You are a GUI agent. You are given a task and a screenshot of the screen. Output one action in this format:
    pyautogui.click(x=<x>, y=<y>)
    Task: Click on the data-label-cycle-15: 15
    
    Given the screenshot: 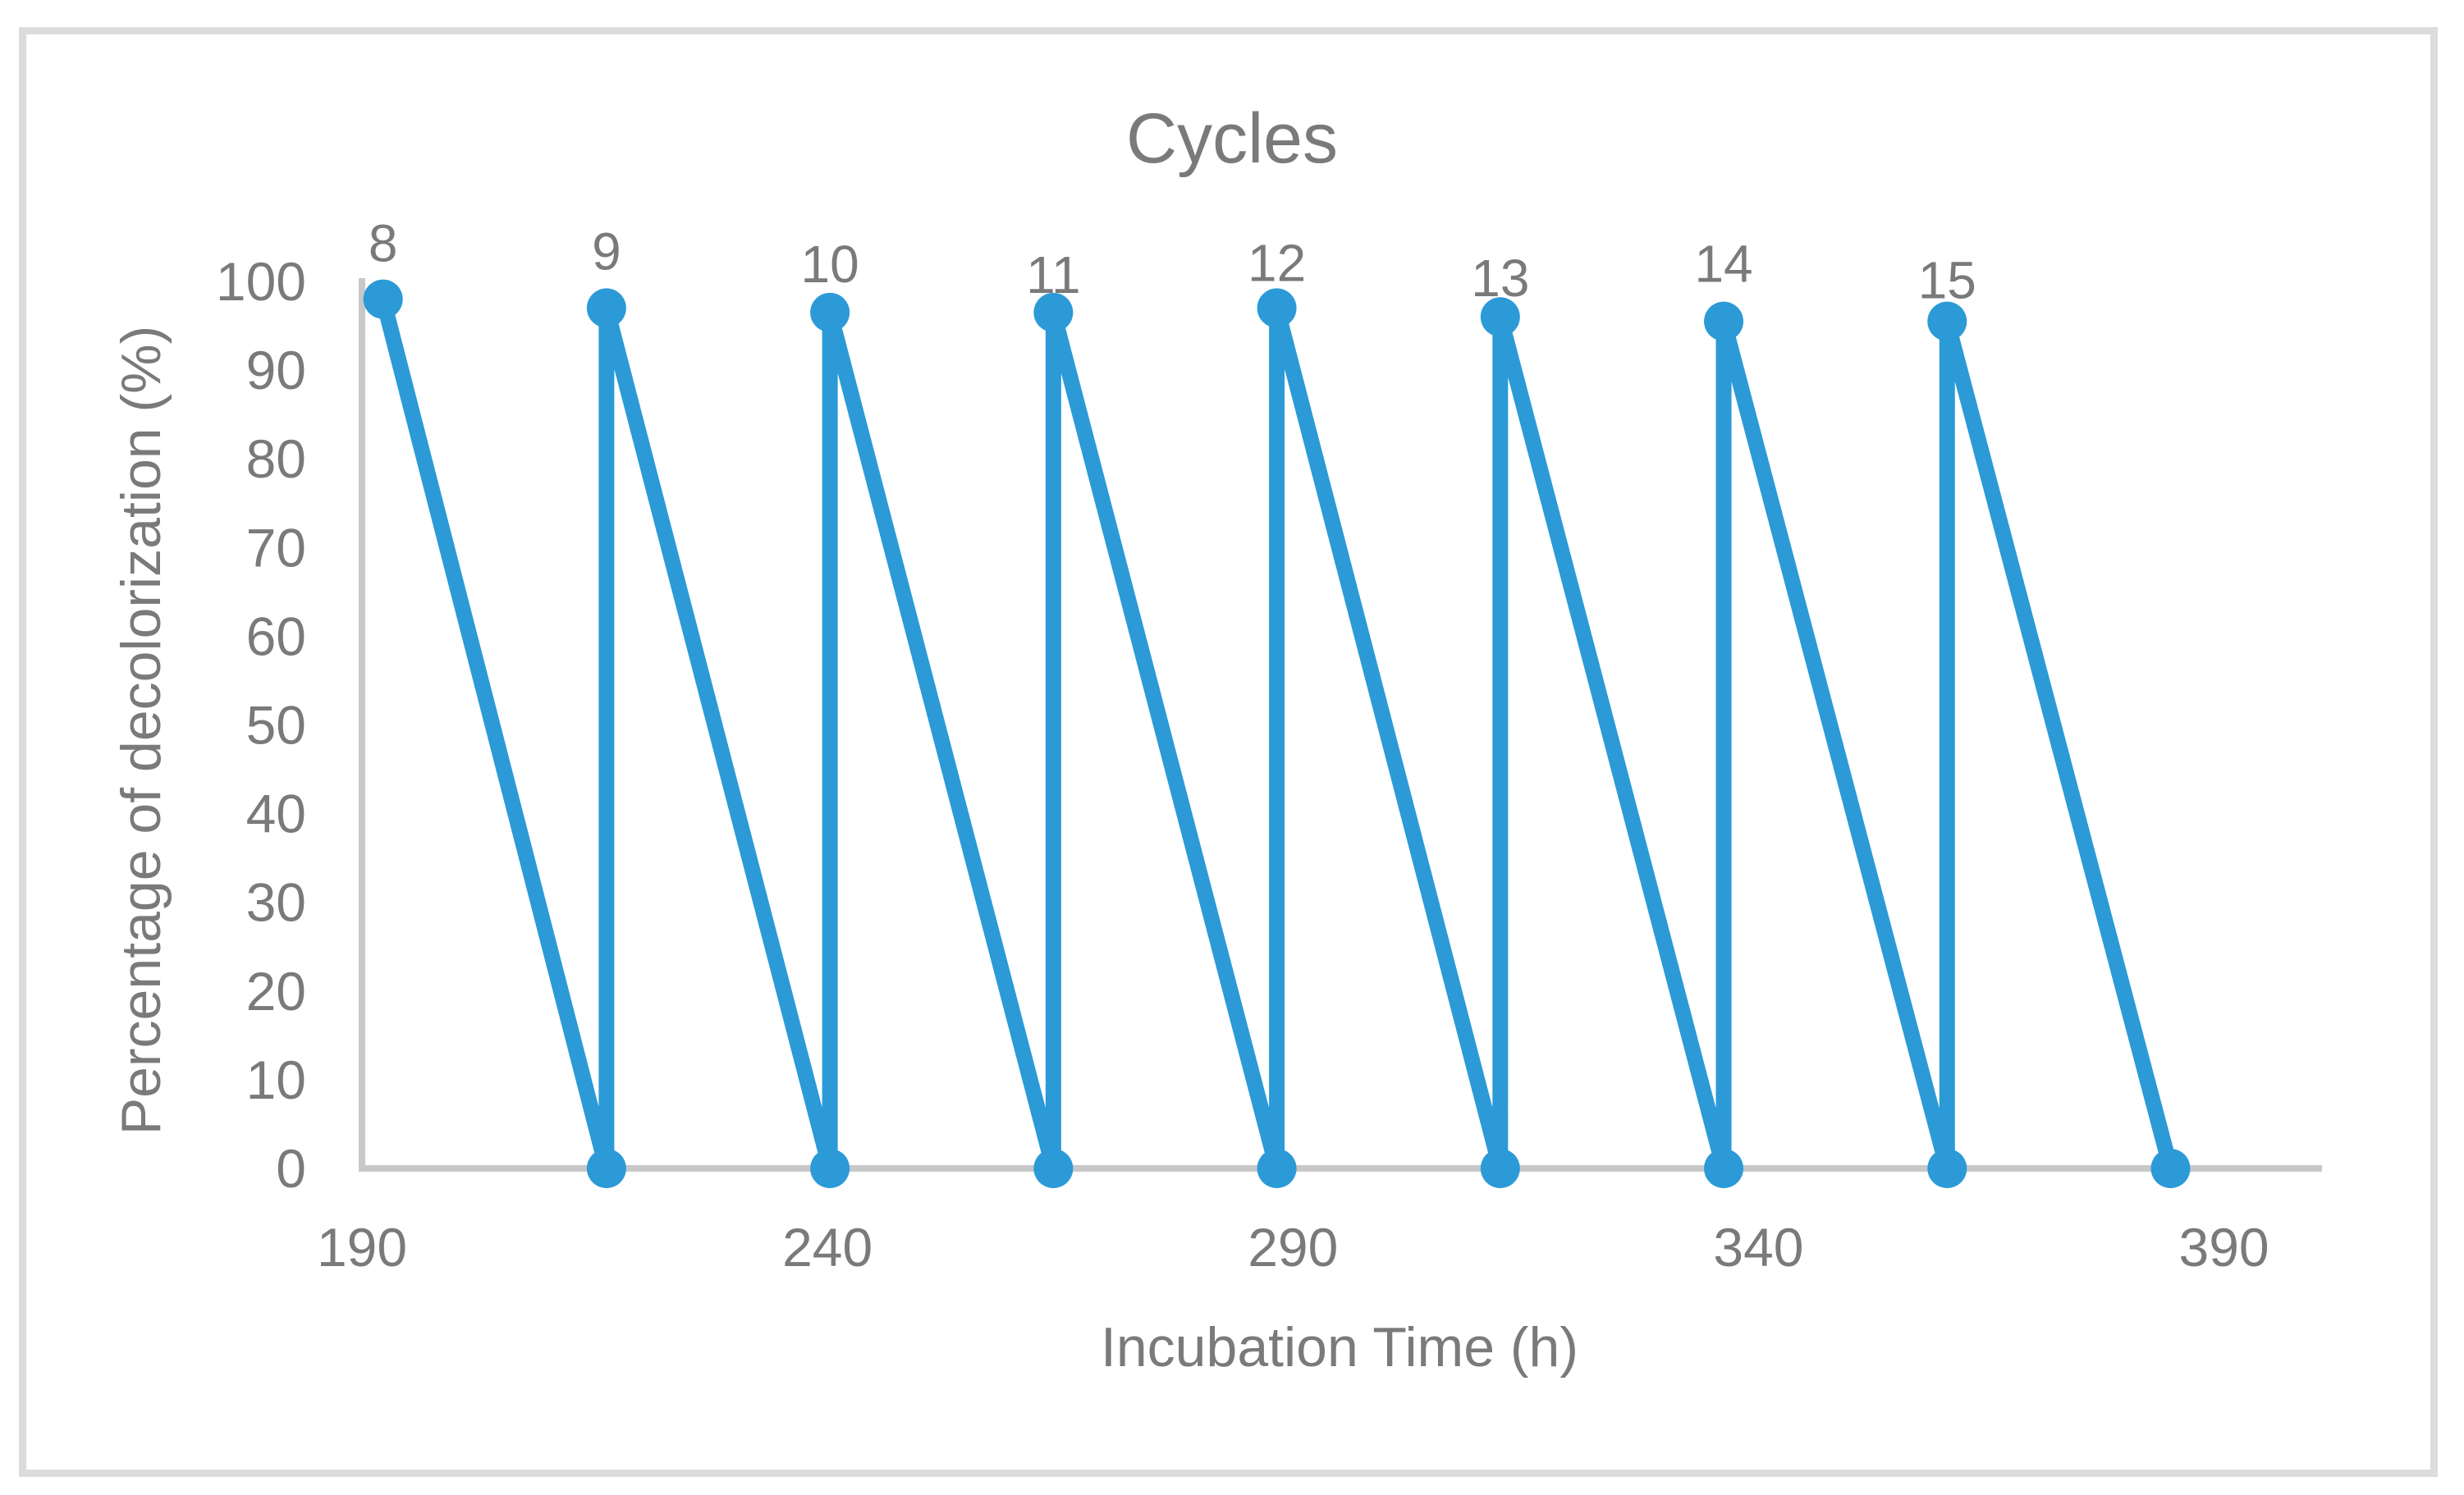 What is the action you would take?
    pyautogui.click(x=1947, y=280)
    